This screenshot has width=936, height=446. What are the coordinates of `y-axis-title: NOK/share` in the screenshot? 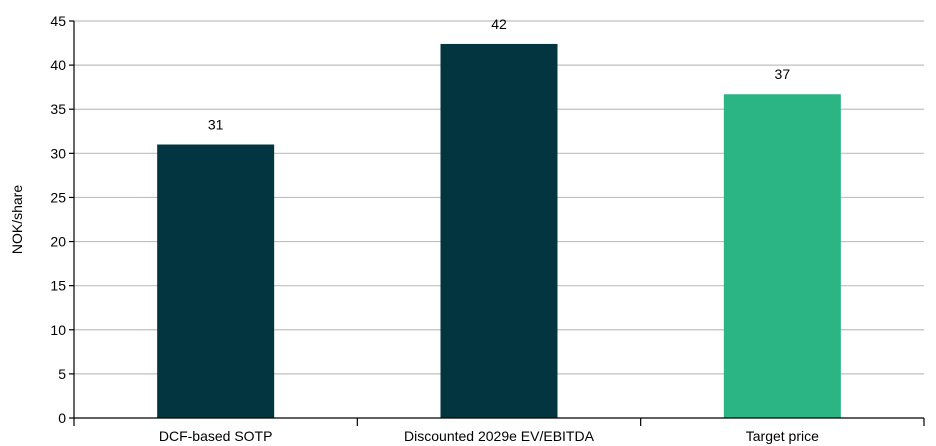 It's located at (17, 219).